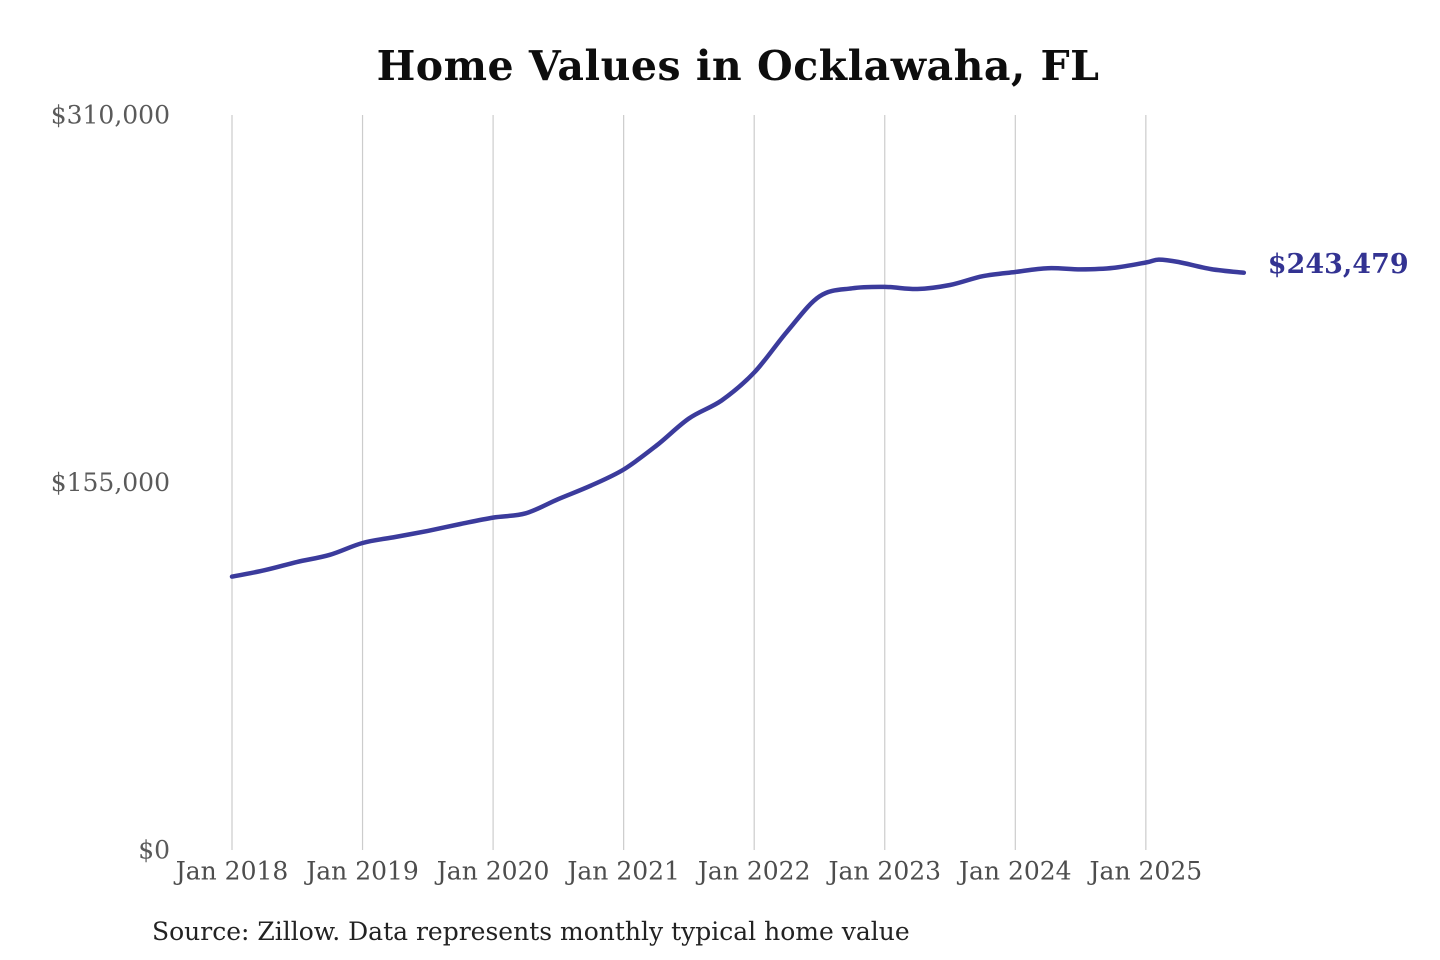 Image resolution: width=1440 pixels, height=960 pixels. What do you see at coordinates (738, 66) in the screenshot?
I see `chart-title: Home Values in Ocklawaha, FL` at bounding box center [738, 66].